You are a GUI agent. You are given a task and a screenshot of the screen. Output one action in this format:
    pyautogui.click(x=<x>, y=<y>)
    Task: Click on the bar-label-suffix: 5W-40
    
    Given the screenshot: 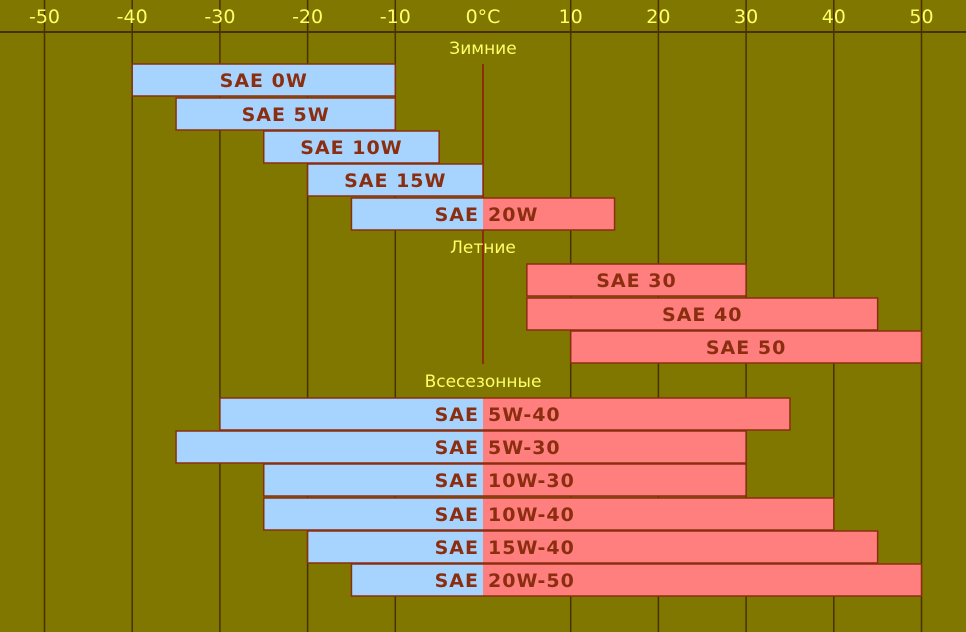 What is the action you would take?
    pyautogui.click(x=524, y=415)
    